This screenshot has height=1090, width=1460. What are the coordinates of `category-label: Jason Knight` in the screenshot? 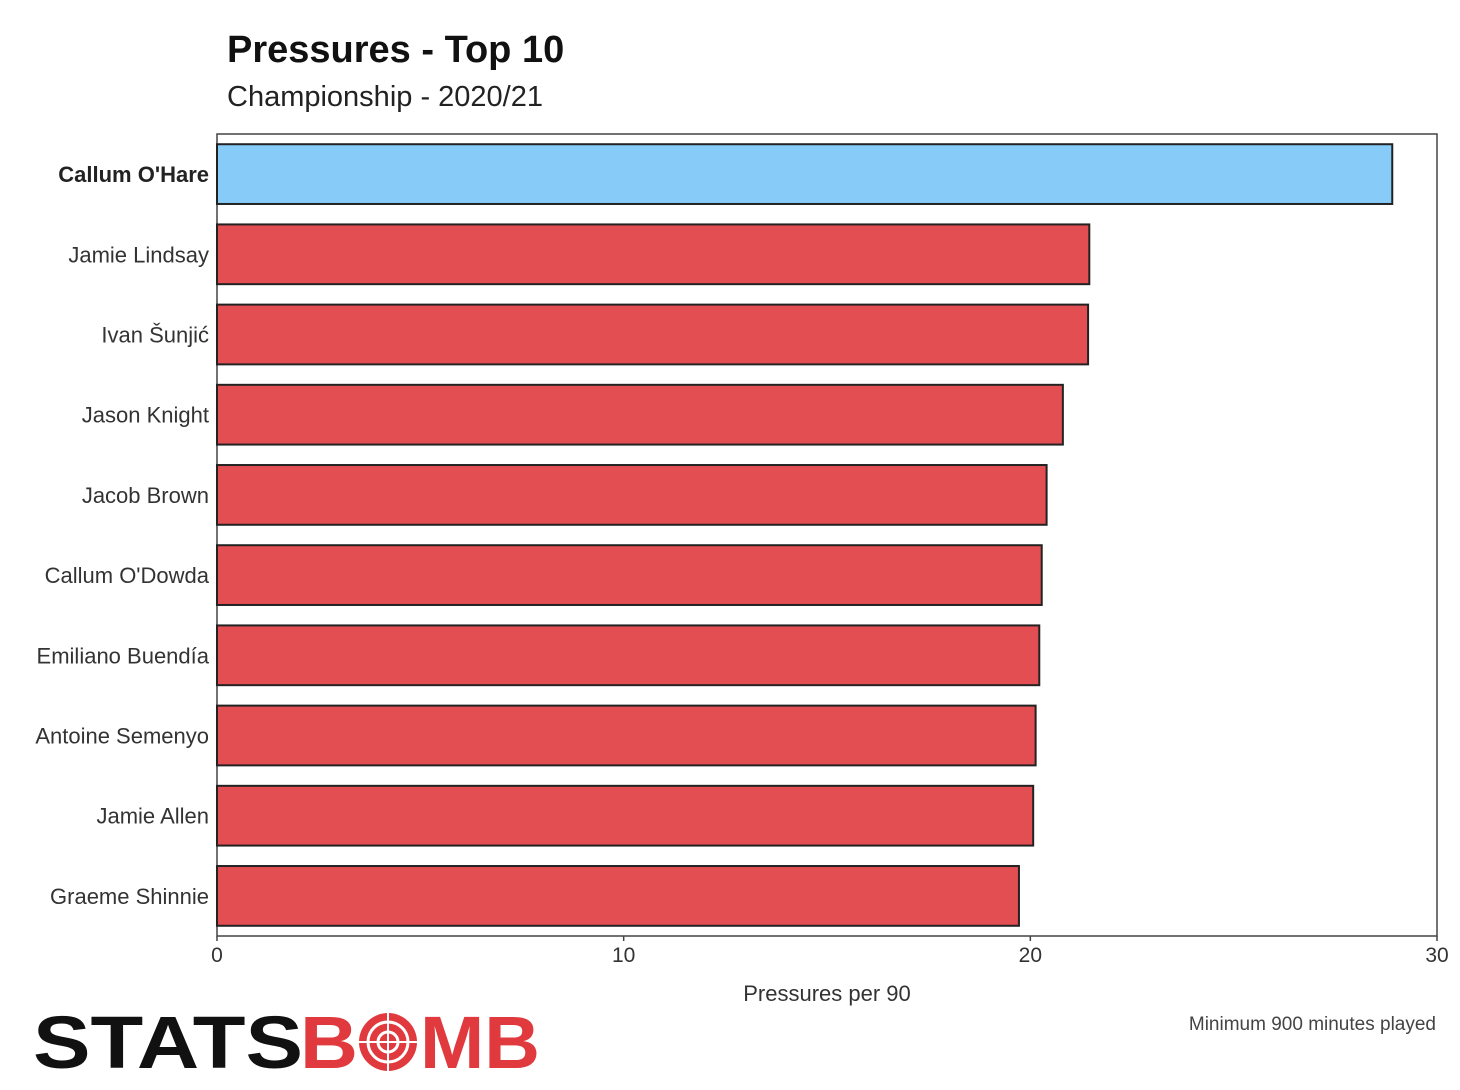 It's located at (145, 415).